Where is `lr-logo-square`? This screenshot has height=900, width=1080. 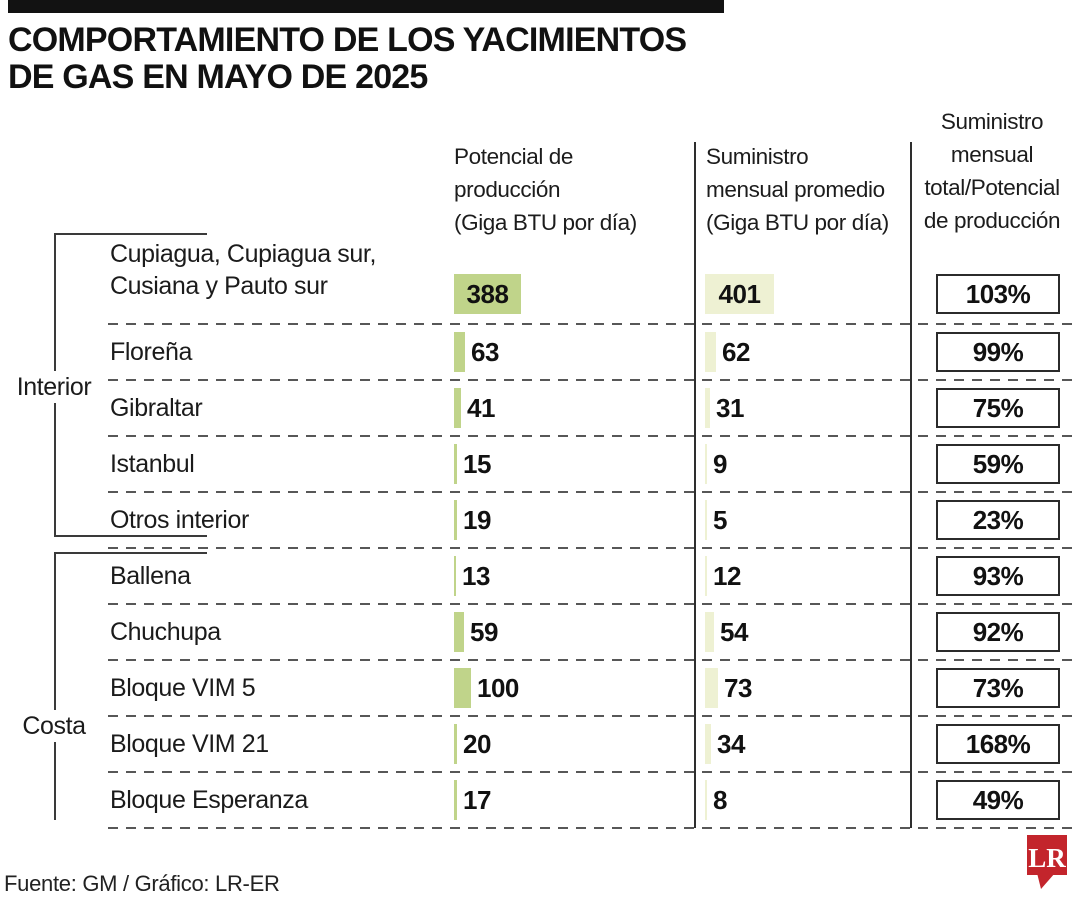 lr-logo-square is located at coordinates (1047, 855).